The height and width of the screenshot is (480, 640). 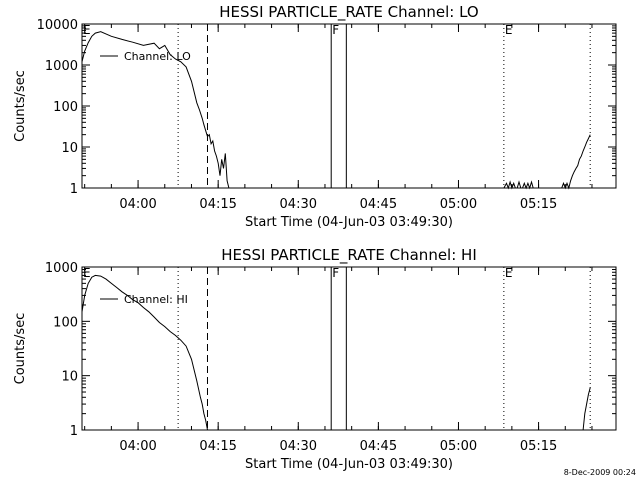 What do you see at coordinates (298, 204) in the screenshot?
I see `x-tick-label-lo: 04:30` at bounding box center [298, 204].